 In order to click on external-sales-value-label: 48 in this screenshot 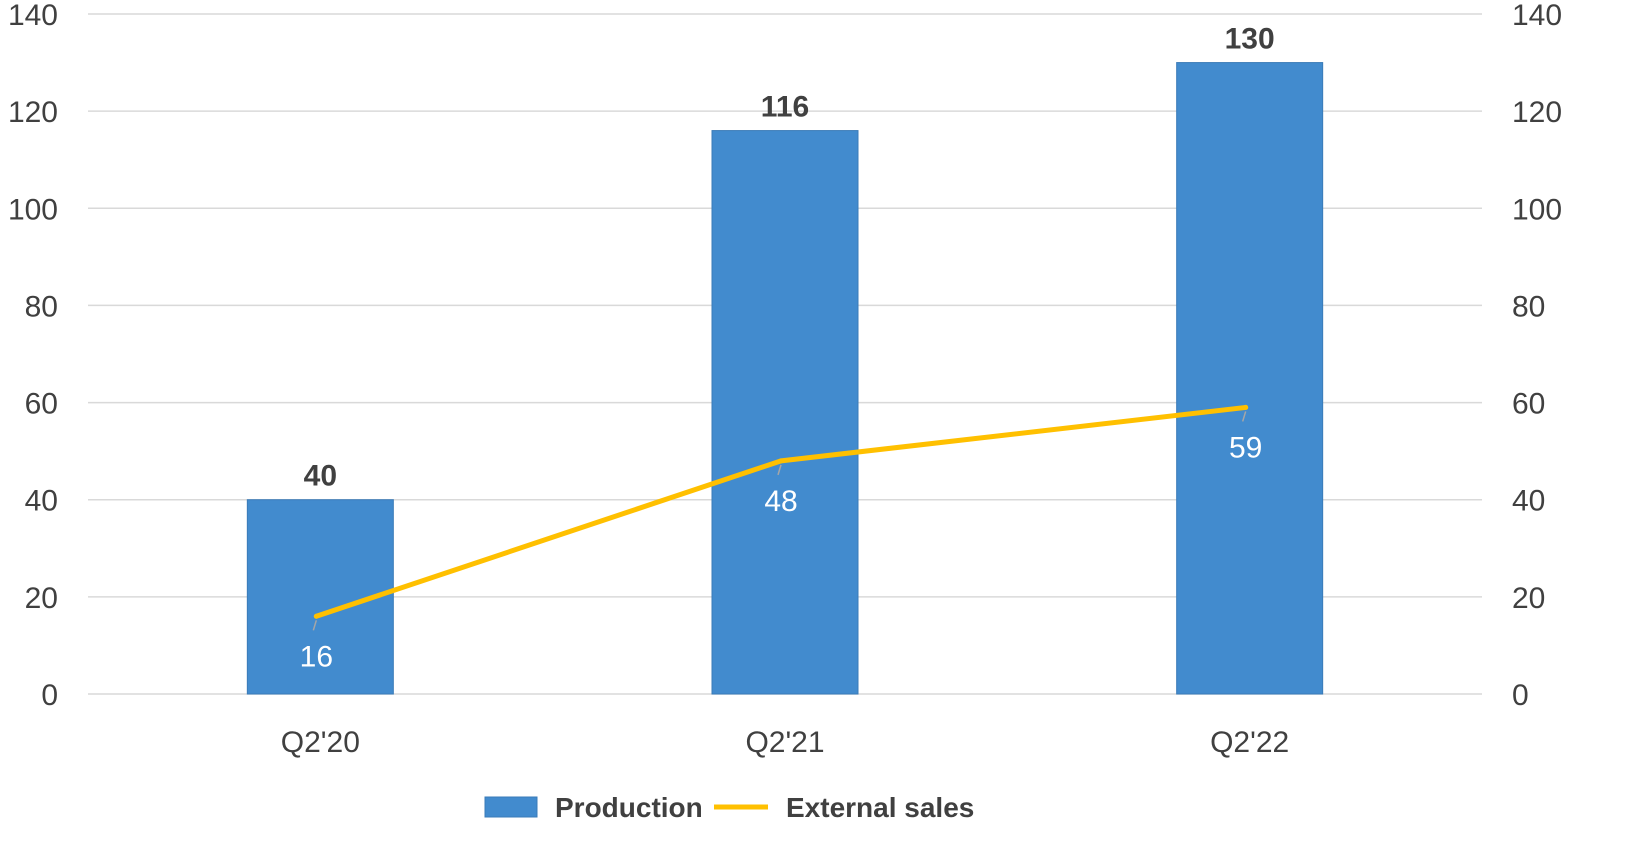, I will do `click(780, 501)`.